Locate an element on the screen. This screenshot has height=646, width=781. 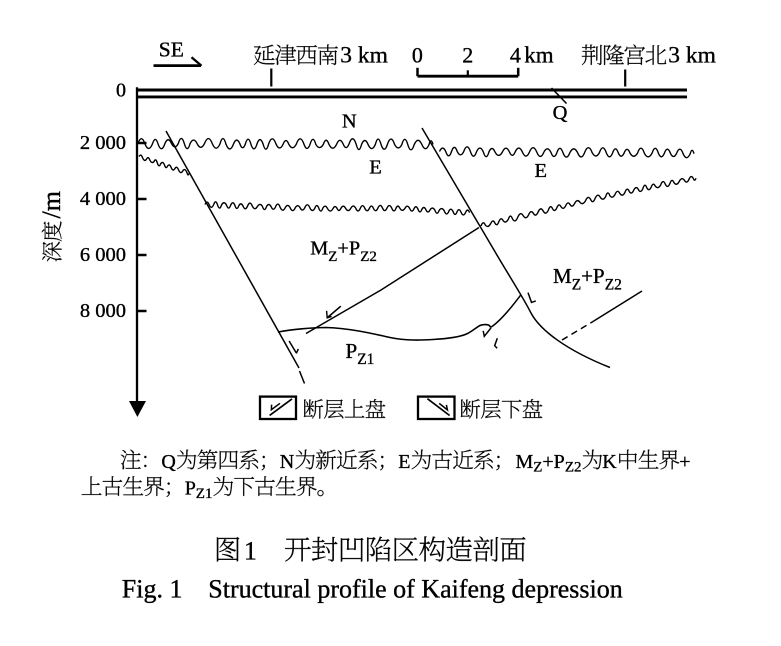
svg-text: km is located at coordinates (539, 54).